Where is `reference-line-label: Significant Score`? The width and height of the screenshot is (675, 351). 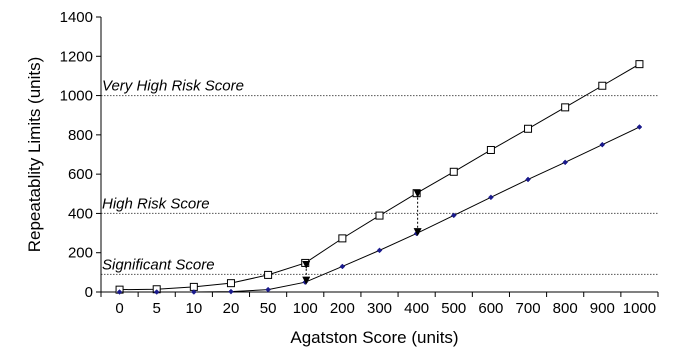
reference-line-label: Significant Score is located at coordinates (158, 264).